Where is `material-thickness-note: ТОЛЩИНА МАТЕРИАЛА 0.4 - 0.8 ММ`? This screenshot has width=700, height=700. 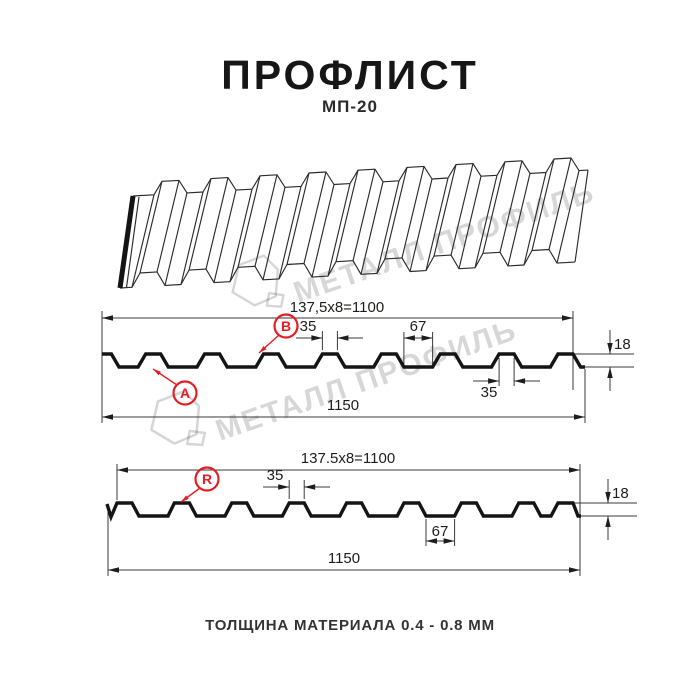 material-thickness-note: ТОЛЩИНА МАТЕРИАЛА 0.4 - 0.8 ММ is located at coordinates (350, 625).